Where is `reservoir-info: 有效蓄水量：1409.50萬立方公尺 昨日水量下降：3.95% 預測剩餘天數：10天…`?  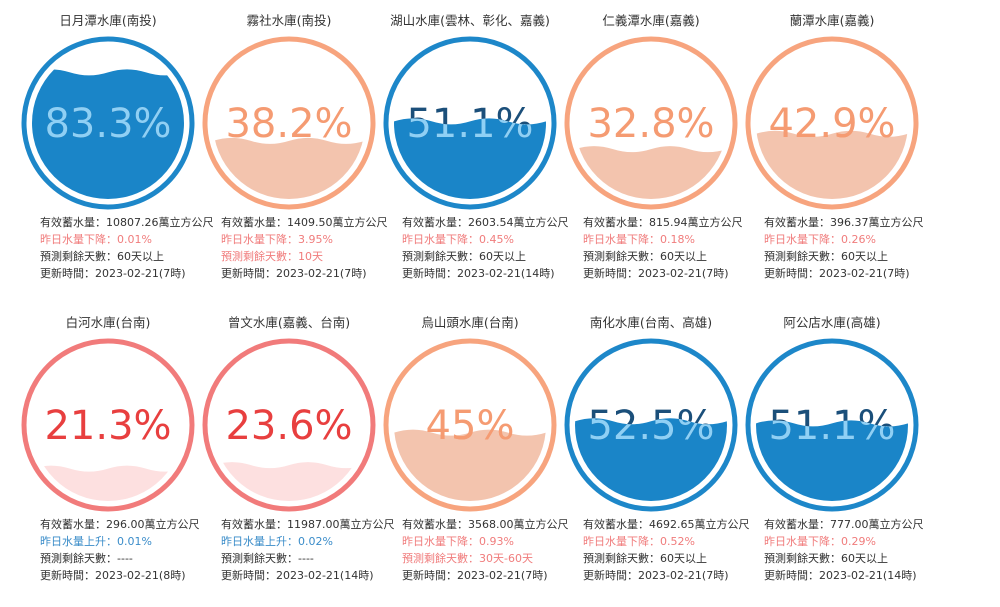
reservoir-info: 有效蓄水量：1409.50萬立方公尺 昨日水量下降：3.95% 預測剩餘天數：10天… is located at coordinates (311, 248).